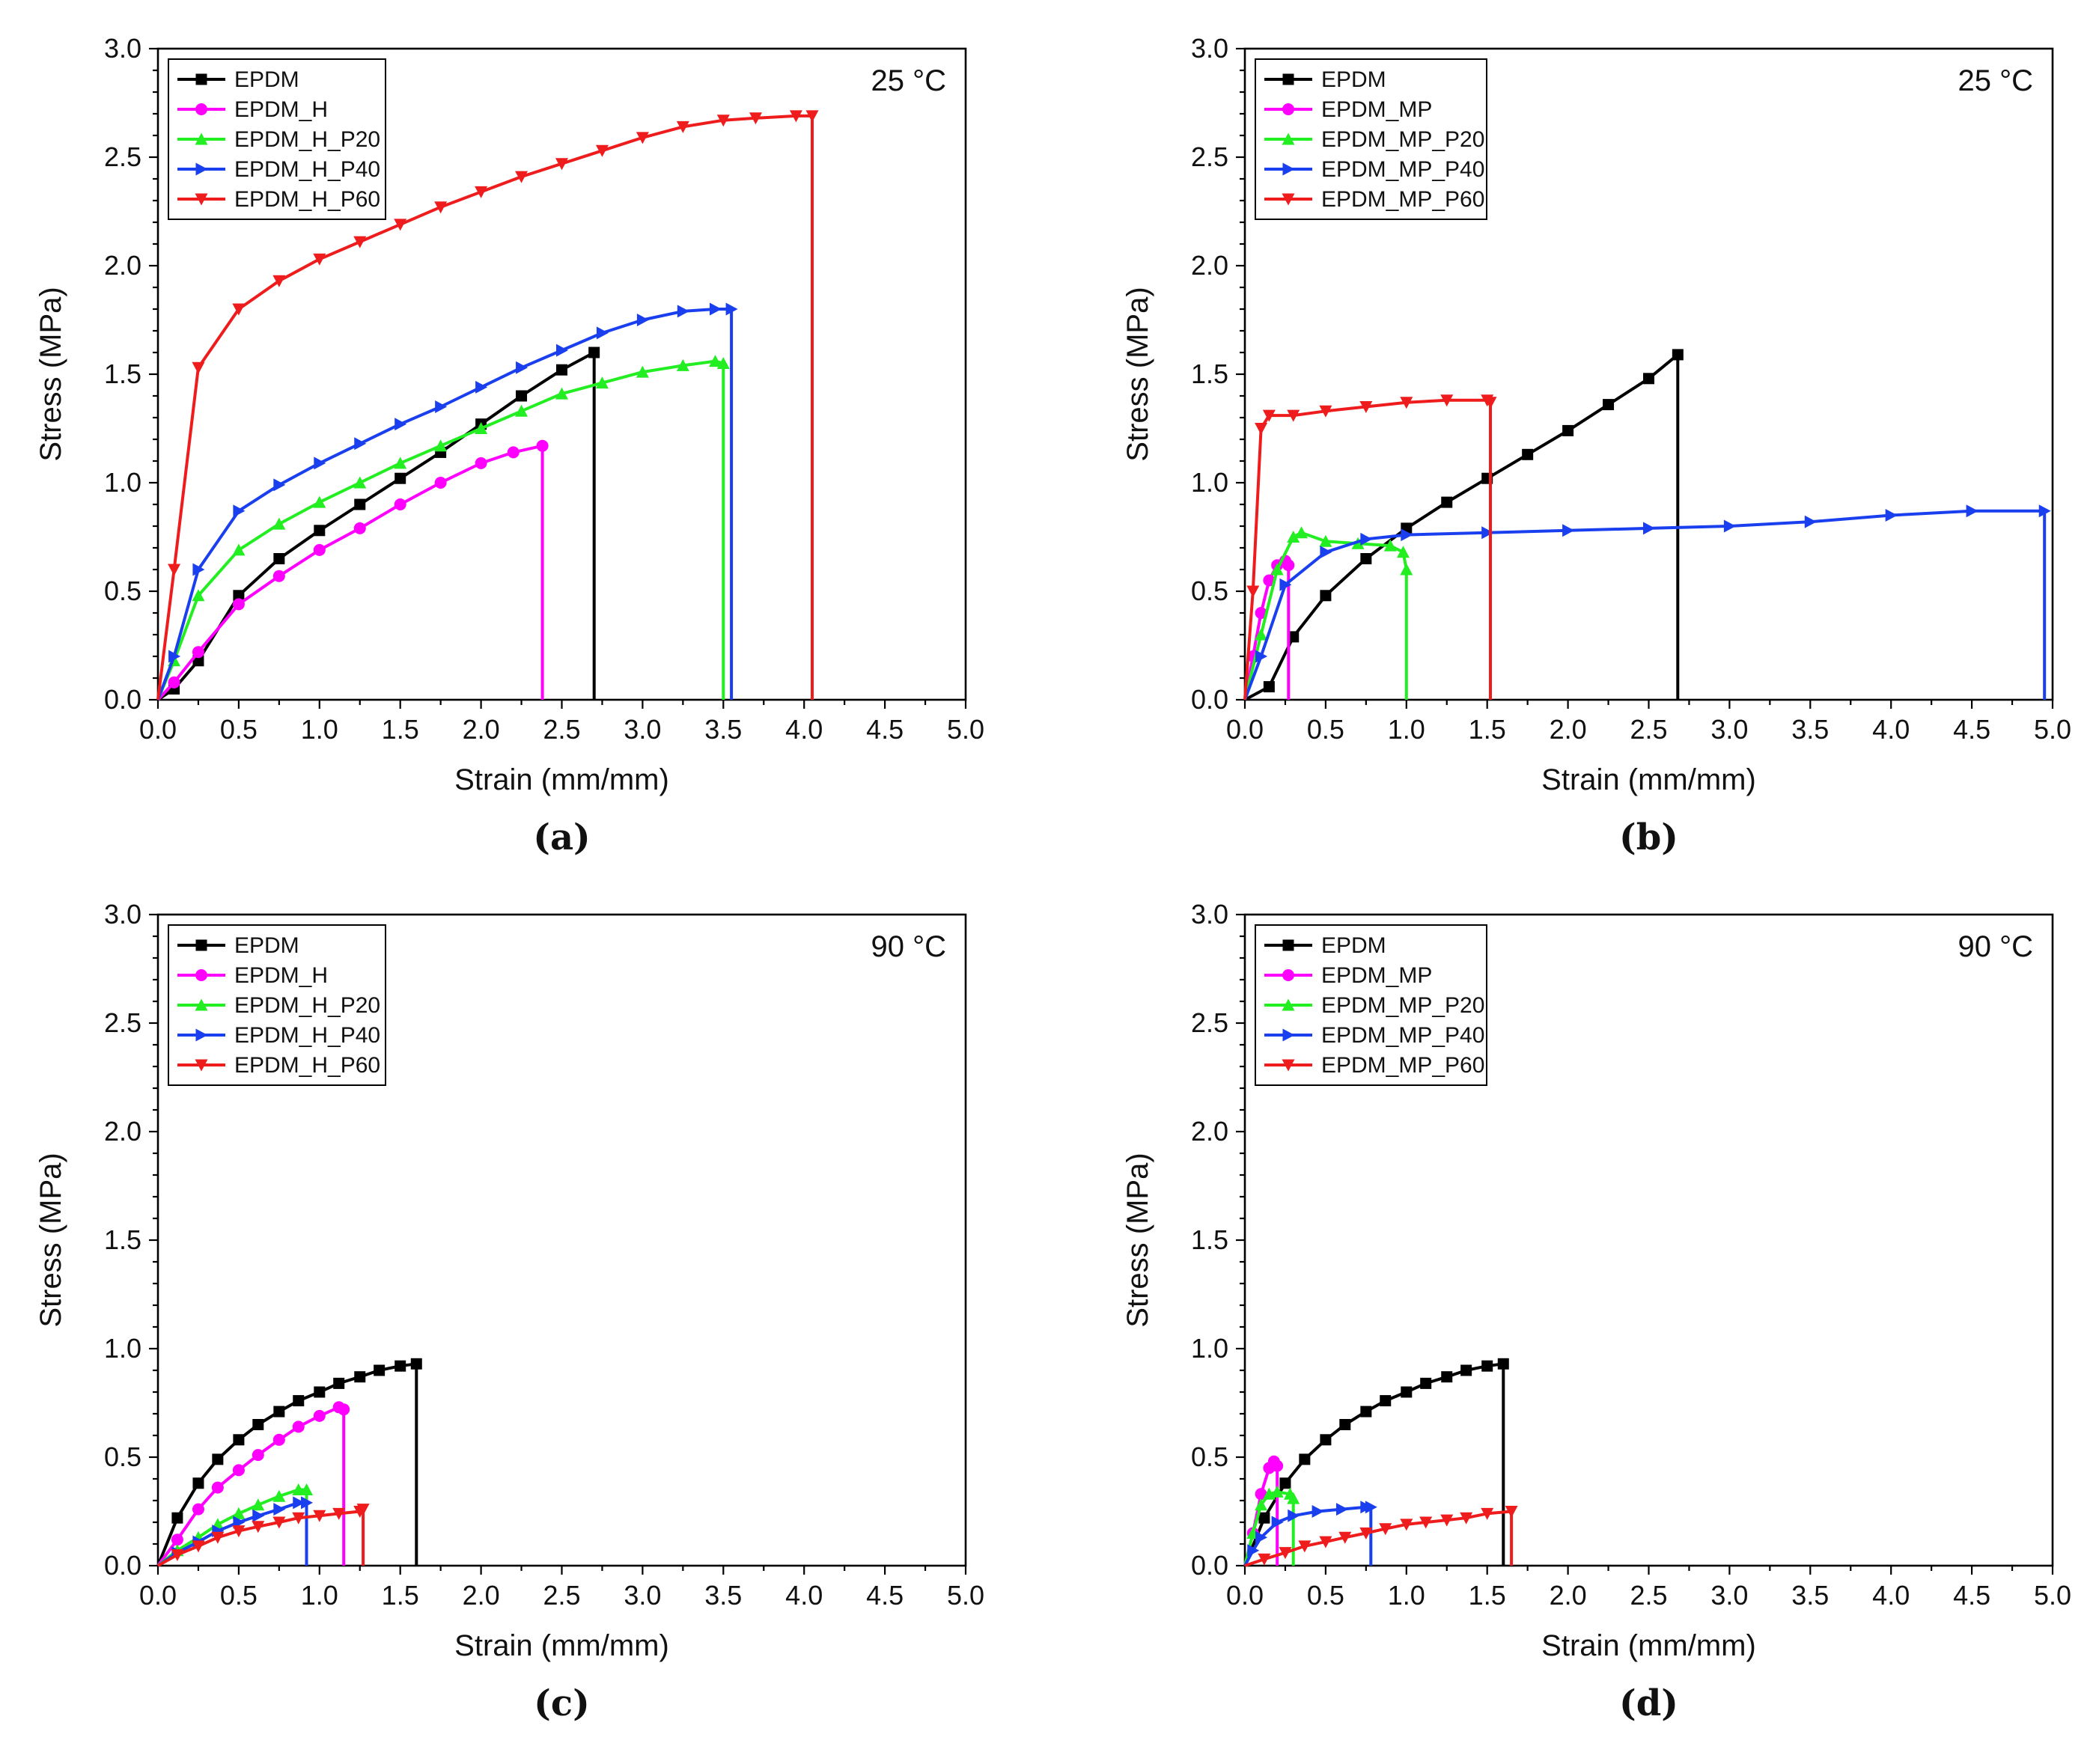  I want to click on legend-item: EPDM_MP_P60, so click(1374, 200).